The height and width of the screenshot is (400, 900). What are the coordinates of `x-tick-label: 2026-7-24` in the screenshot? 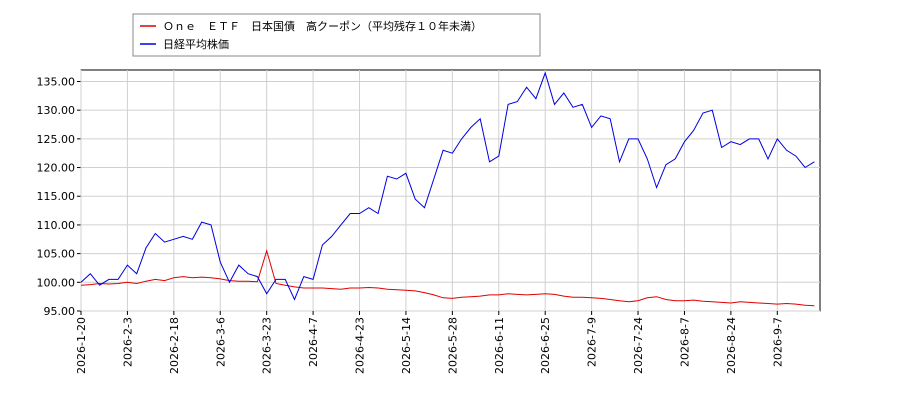 It's located at (638, 345).